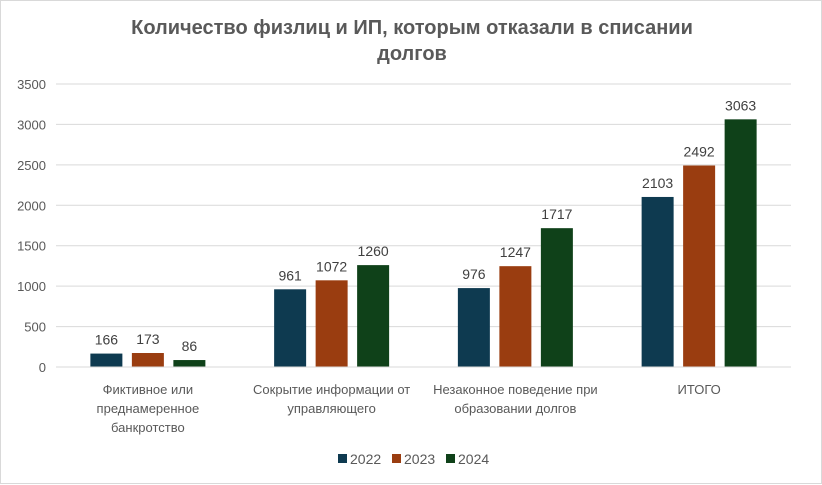 This screenshot has height=485, width=822. I want to click on legend-label: 2022, so click(365, 459).